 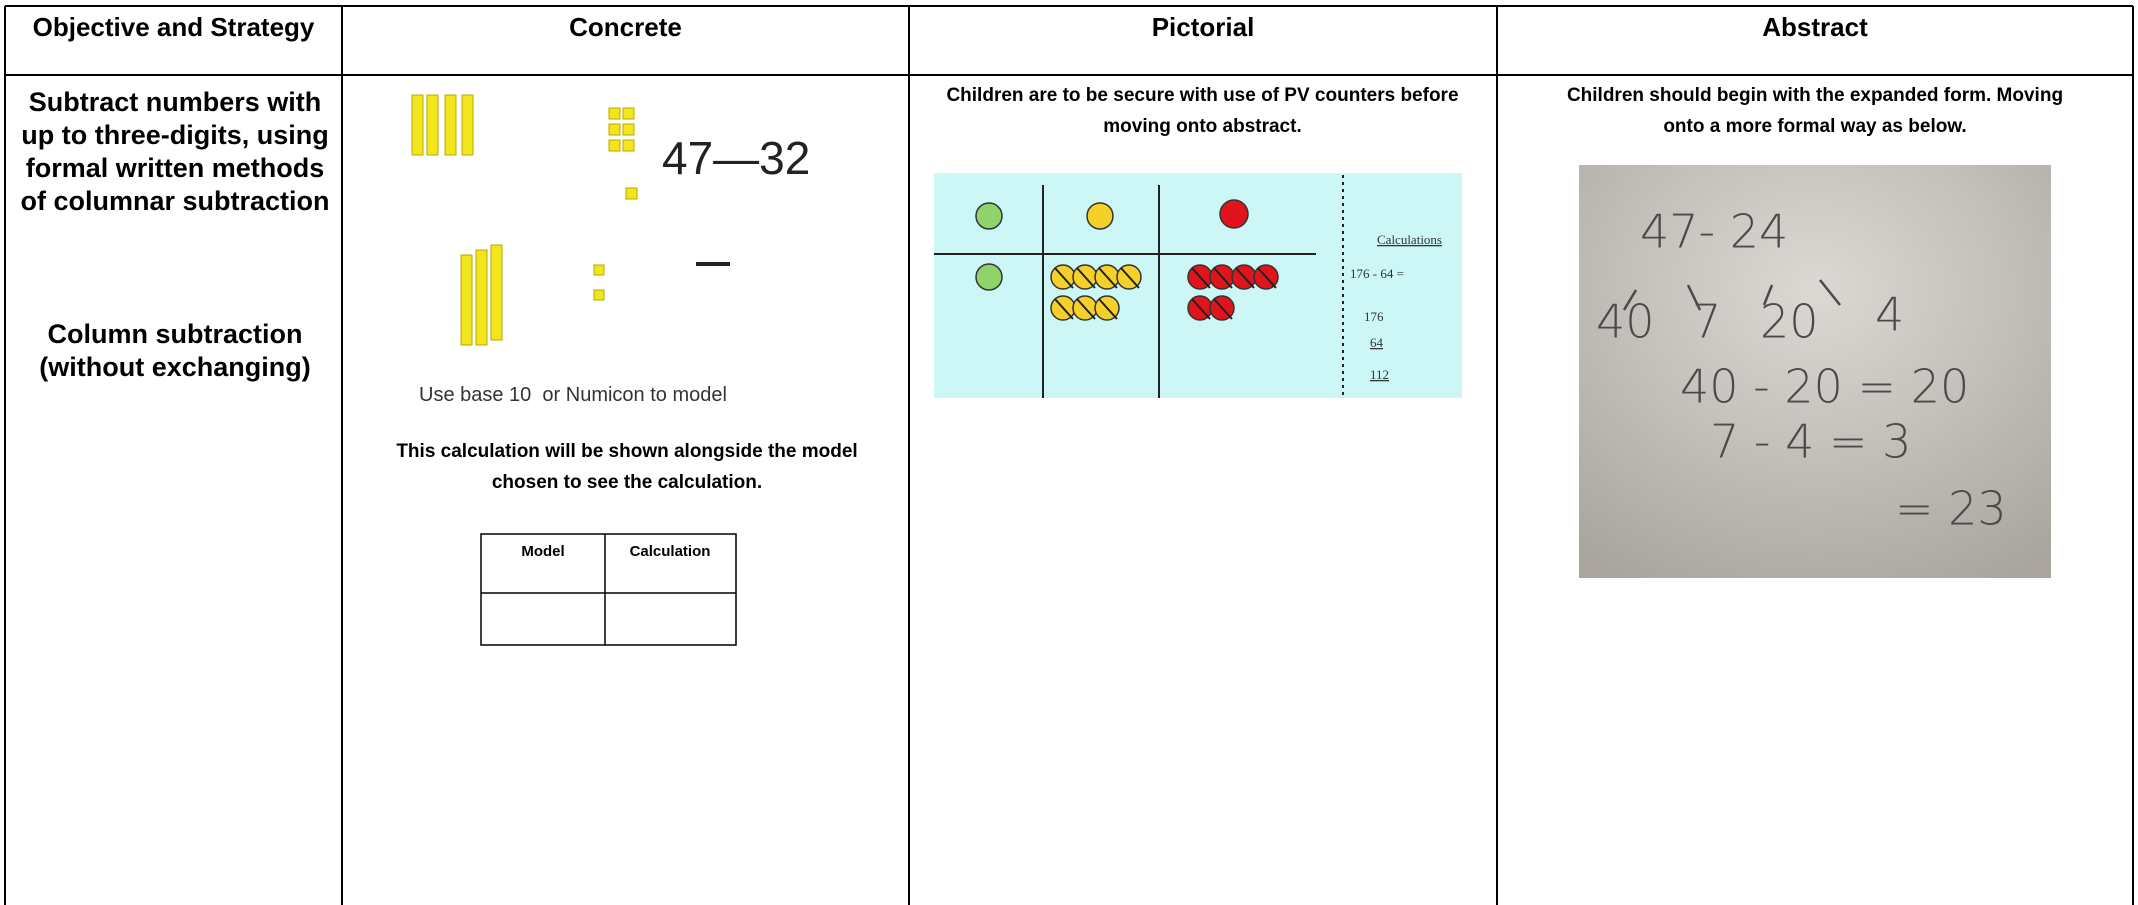 What do you see at coordinates (608, 589) in the screenshot?
I see `mini-table` at bounding box center [608, 589].